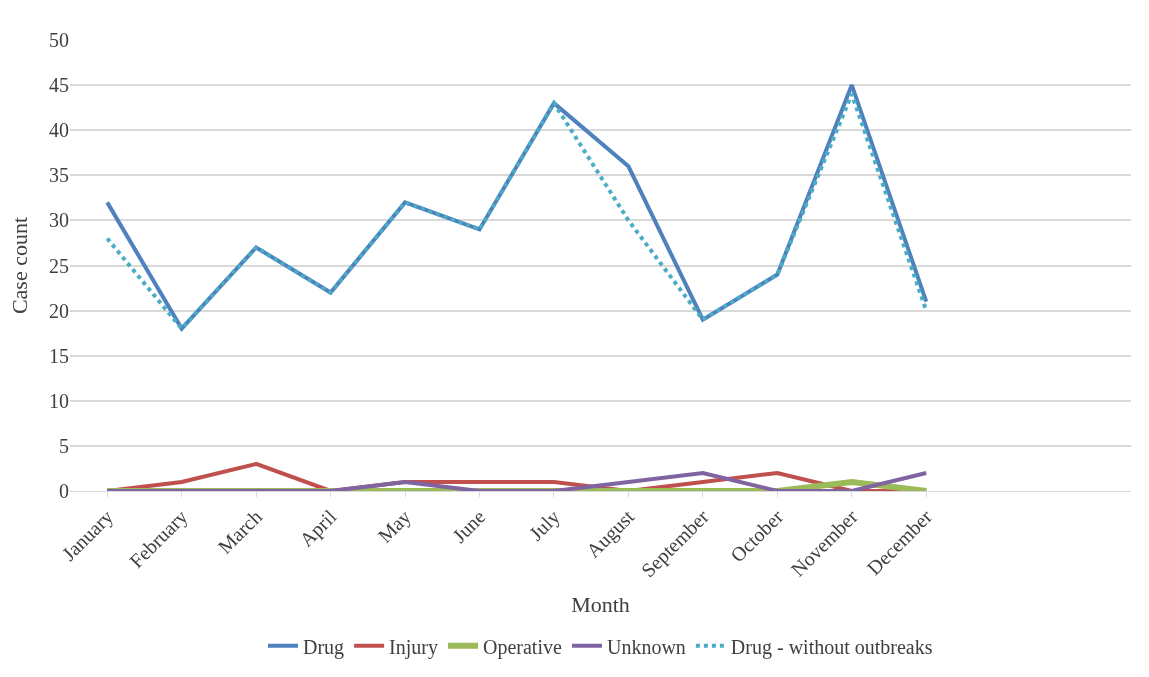 The image size is (1149, 677). Describe the element at coordinates (646, 646) in the screenshot. I see `legend-label: Unknown` at that location.